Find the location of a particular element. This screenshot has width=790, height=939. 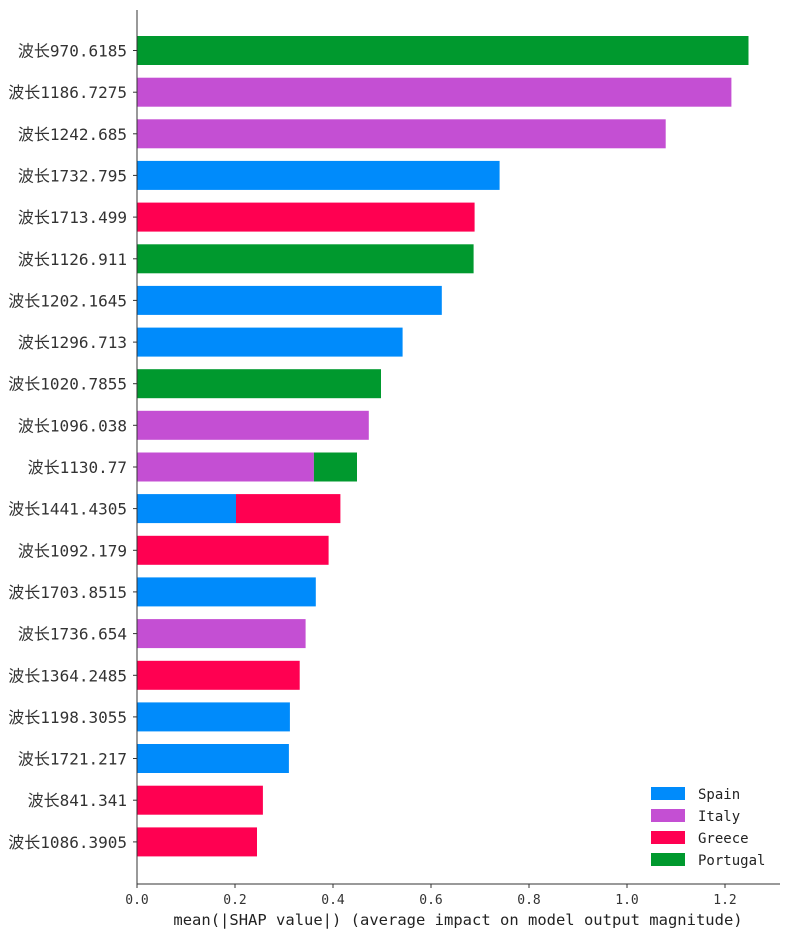

y-tick-label: 波长970.6185 is located at coordinates (72, 51).